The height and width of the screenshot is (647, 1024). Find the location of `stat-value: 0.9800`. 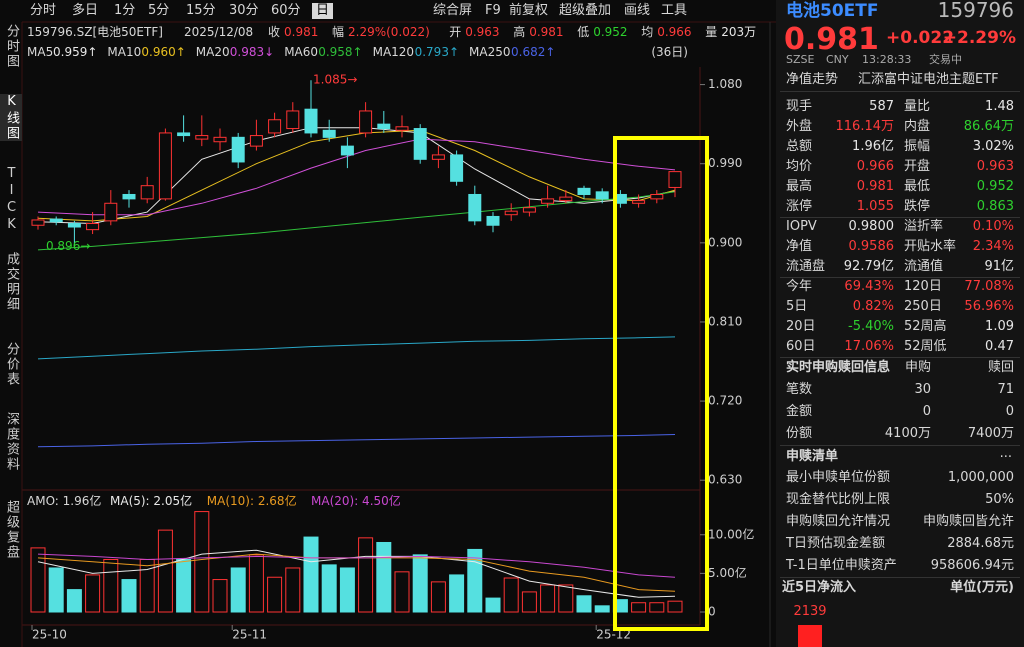

stat-value: 0.9800 is located at coordinates (871, 226).